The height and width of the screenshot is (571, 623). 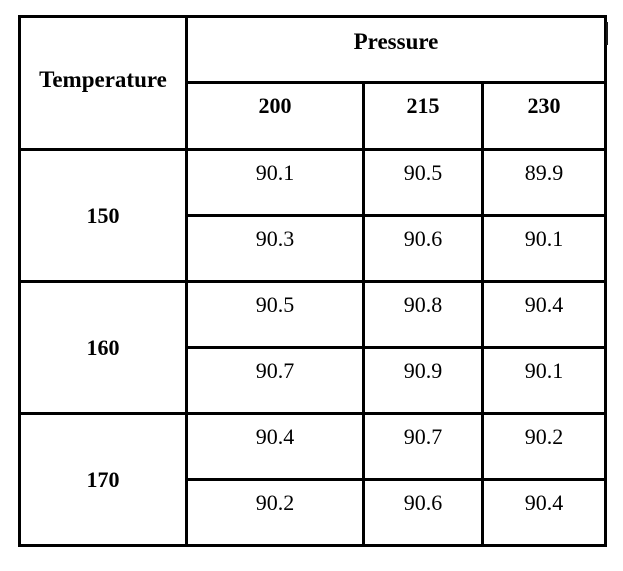 What do you see at coordinates (275, 116) in the screenshot?
I see `pressure-level-200: 200` at bounding box center [275, 116].